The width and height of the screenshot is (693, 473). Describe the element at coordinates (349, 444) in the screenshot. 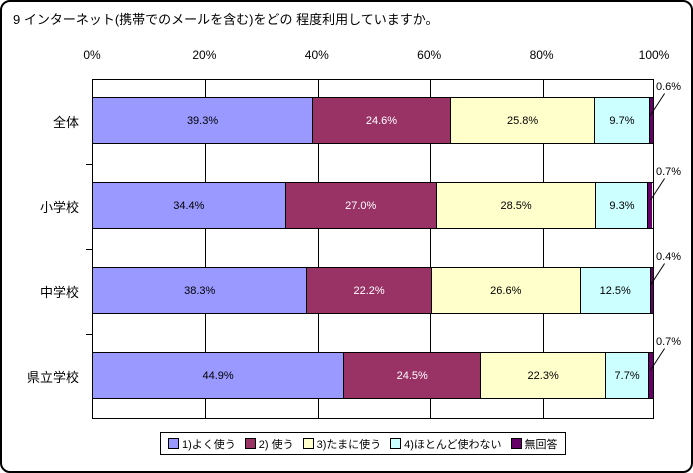

I see `legend-label: 3)たまに使う` at that location.